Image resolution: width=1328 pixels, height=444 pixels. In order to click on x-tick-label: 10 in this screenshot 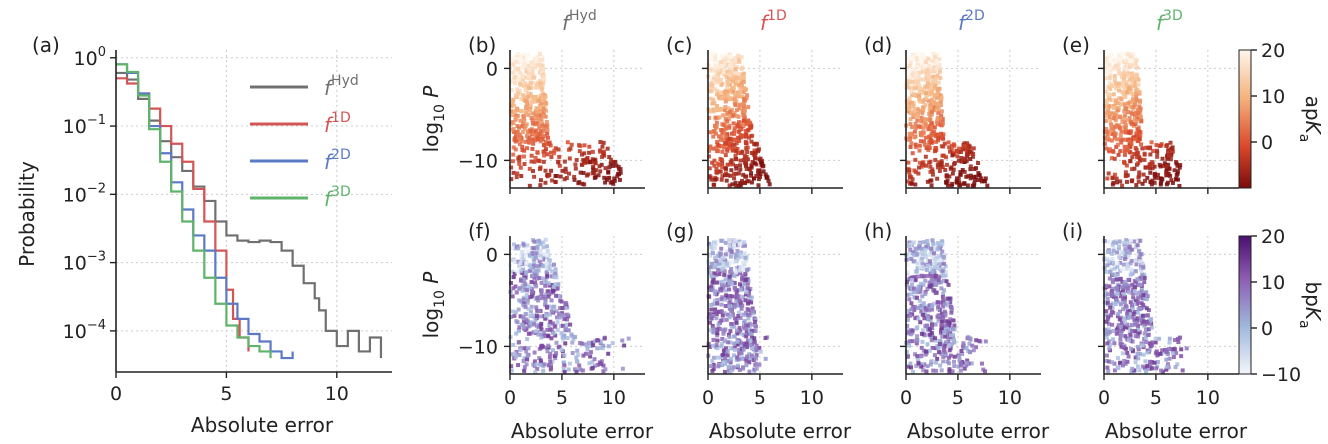, I will do `click(614, 398)`.